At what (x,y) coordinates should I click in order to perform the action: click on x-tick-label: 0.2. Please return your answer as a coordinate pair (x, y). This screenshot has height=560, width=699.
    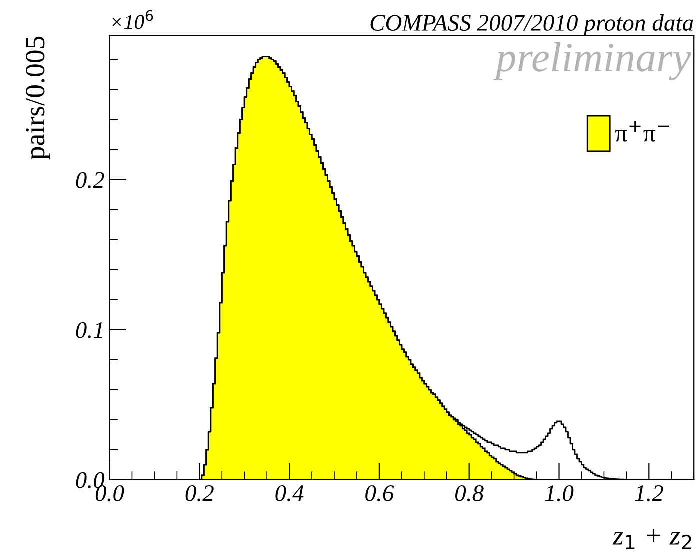
    Looking at the image, I should click on (200, 493).